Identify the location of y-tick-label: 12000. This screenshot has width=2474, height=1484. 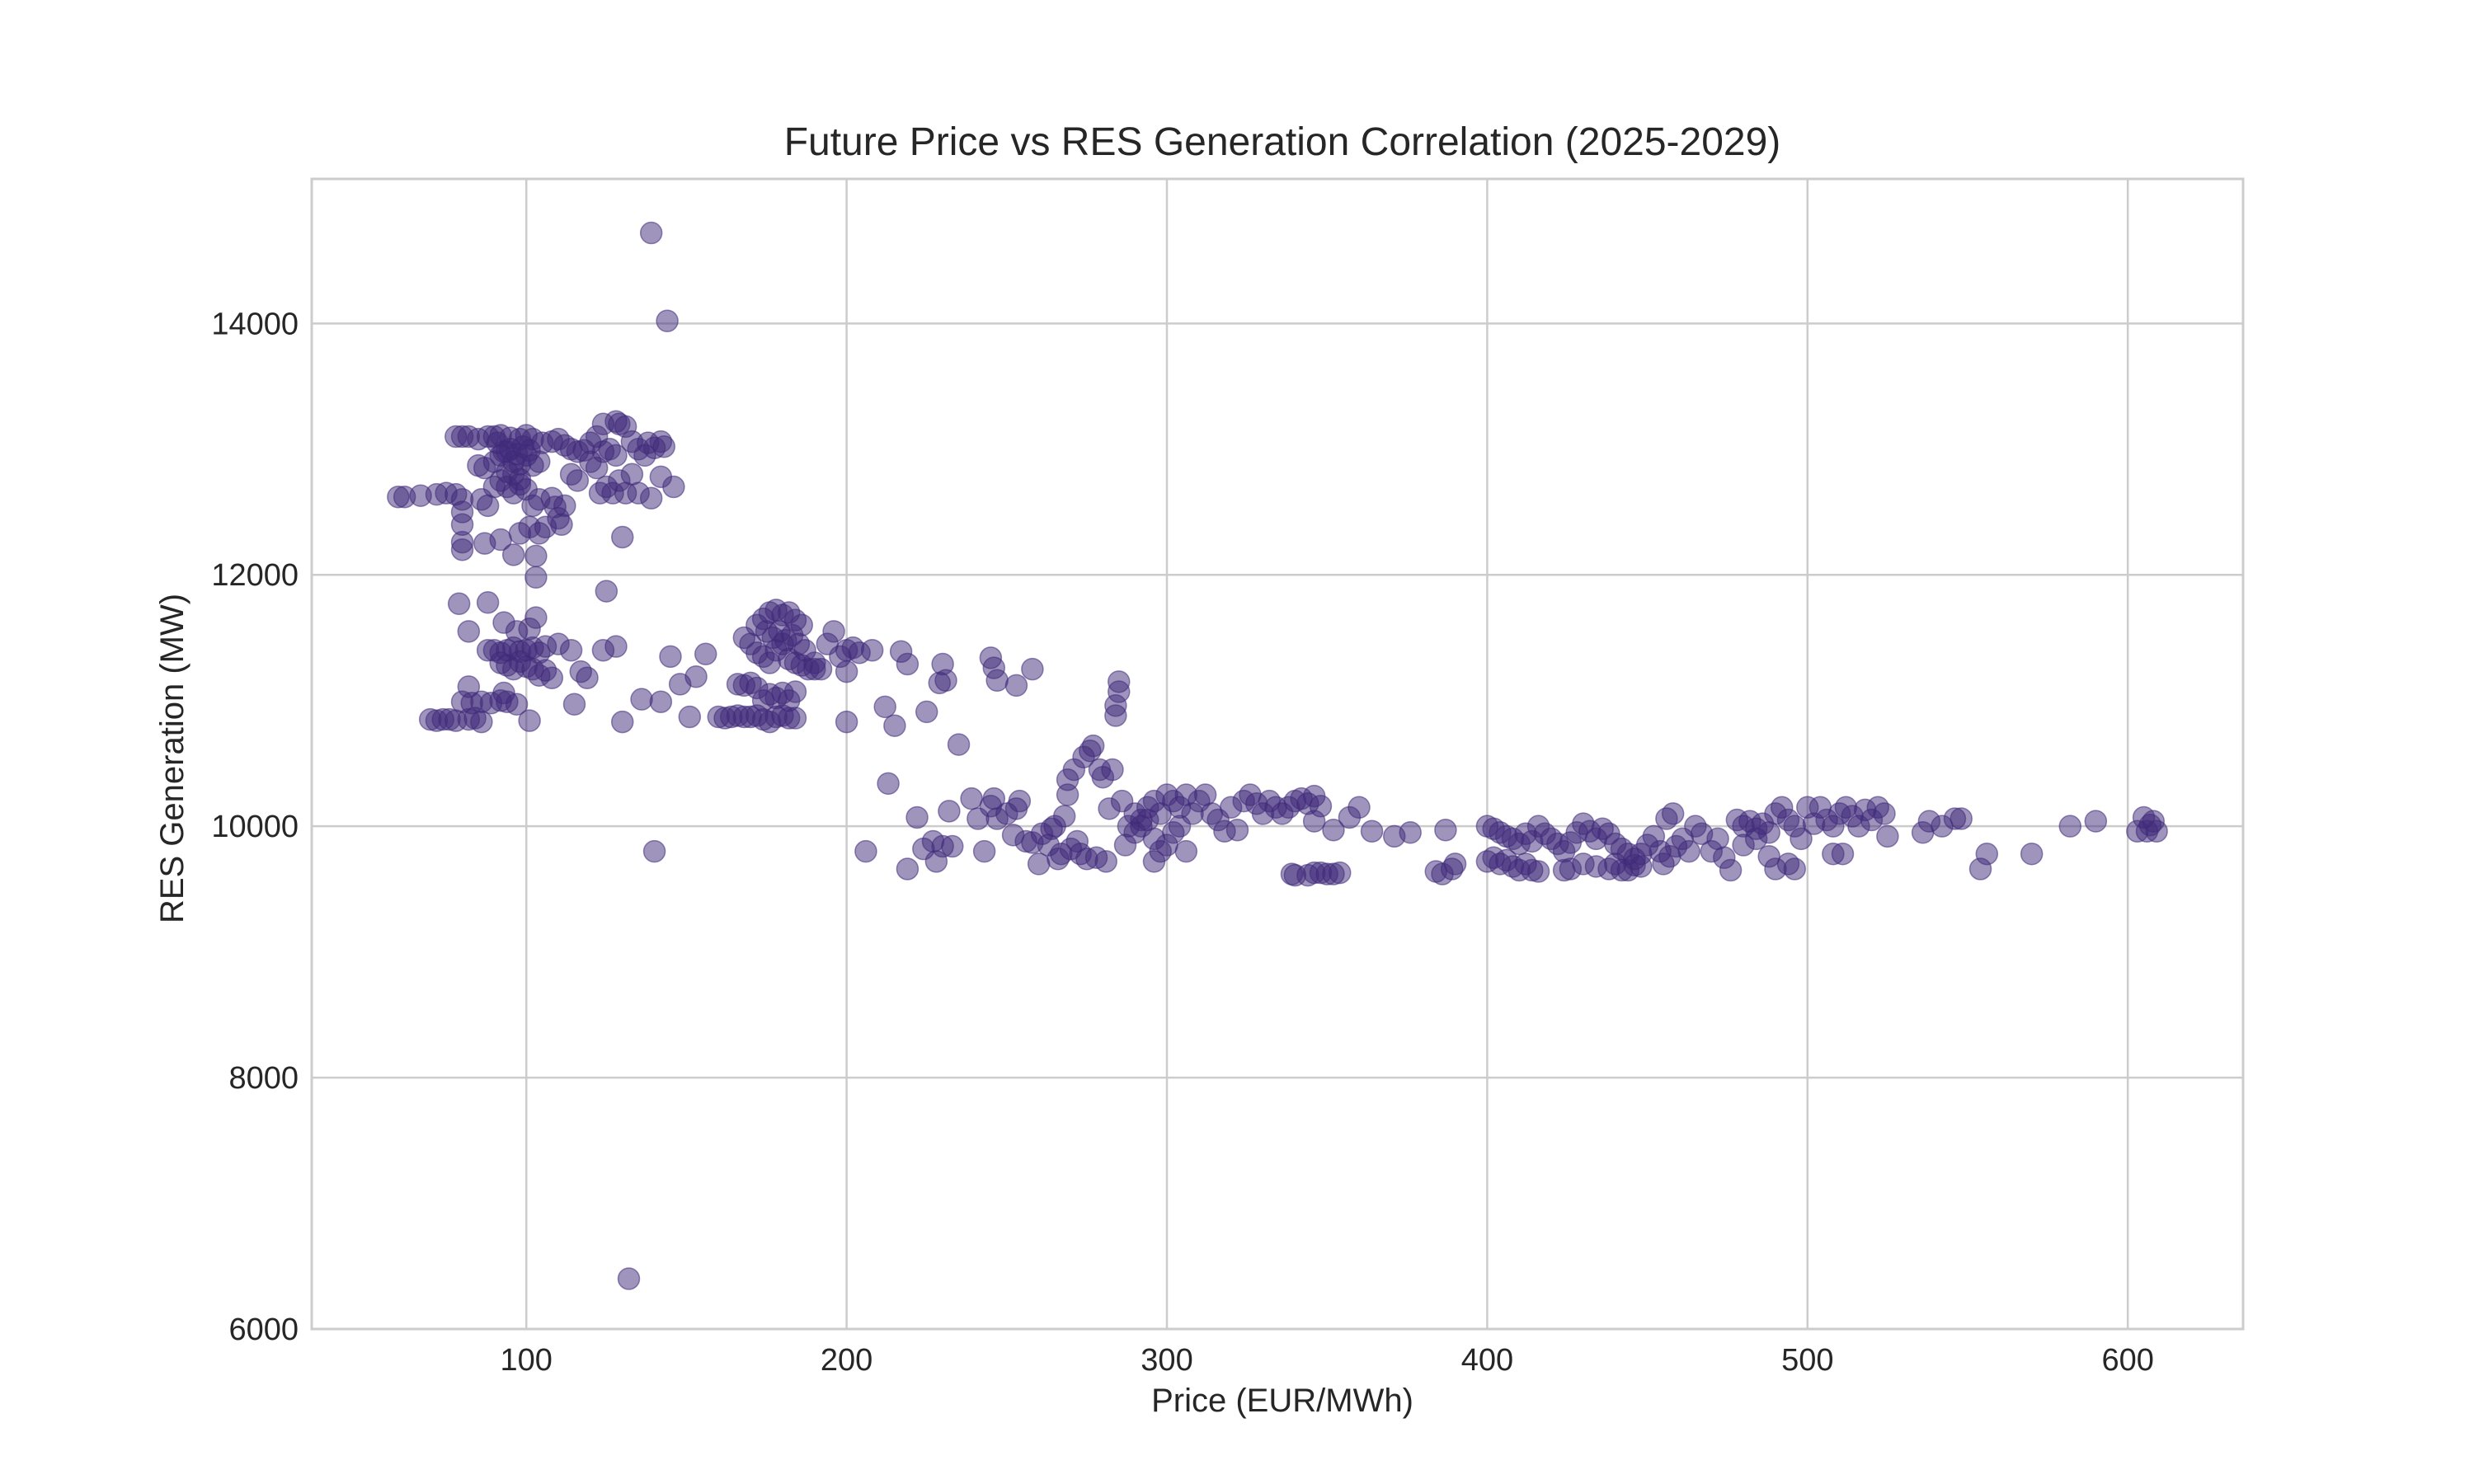
(255, 575).